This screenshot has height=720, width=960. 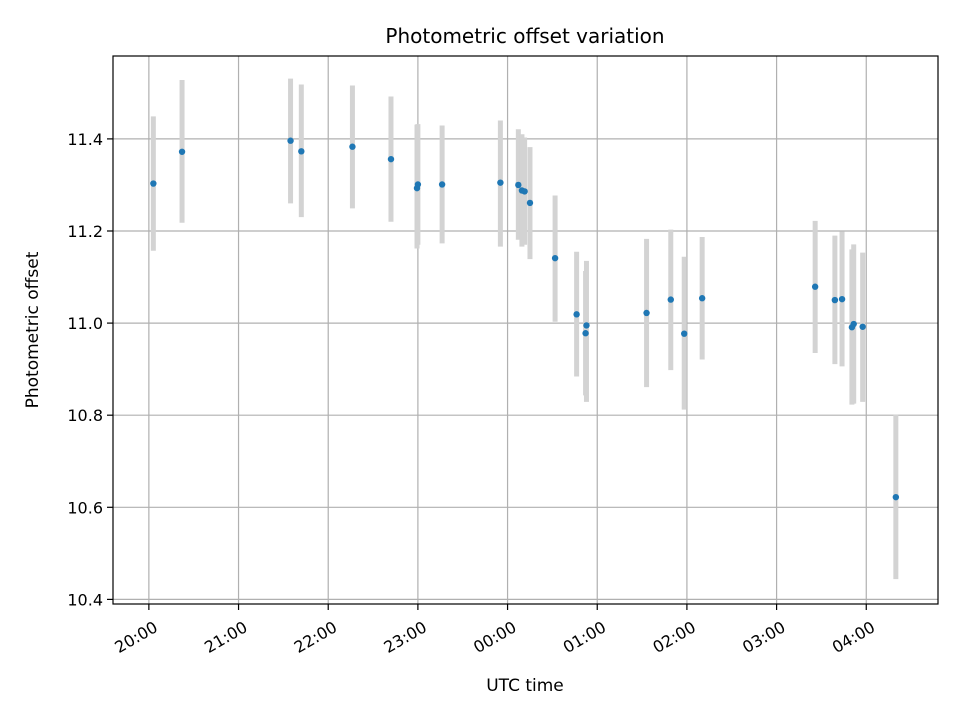 What do you see at coordinates (85, 323) in the screenshot?
I see `y-tick-label: 11.0` at bounding box center [85, 323].